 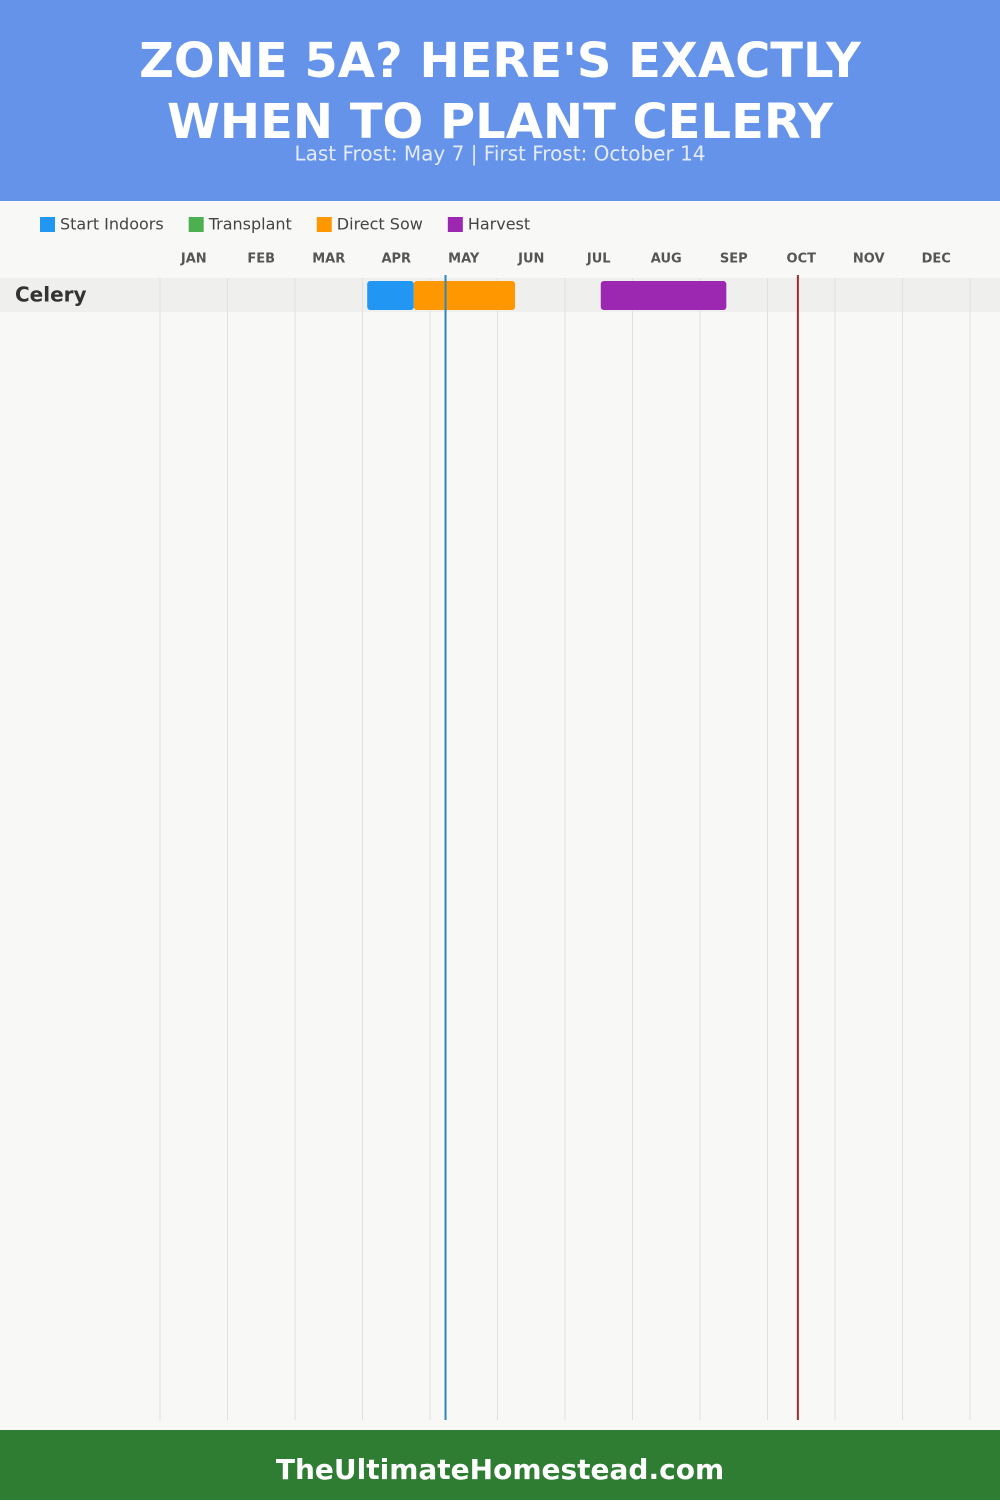 What do you see at coordinates (193, 259) in the screenshot?
I see `x-tick-label: JAN` at bounding box center [193, 259].